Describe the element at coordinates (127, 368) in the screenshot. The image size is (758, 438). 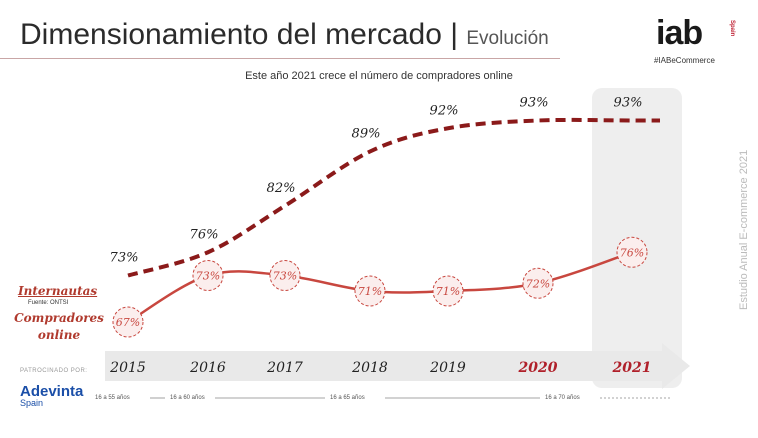
I see `year-tick-label: 2015` at that location.